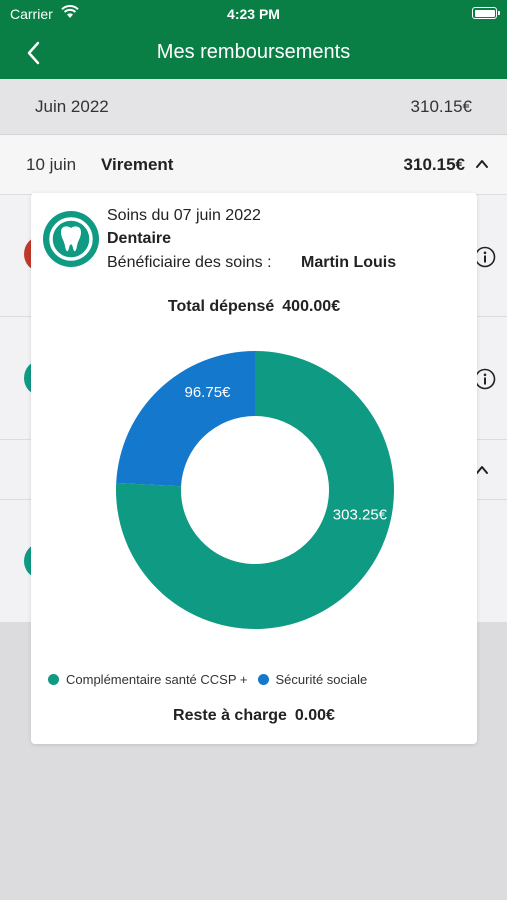 This screenshot has width=507, height=900. I want to click on legend-item: Sécurité sociale, so click(312, 679).